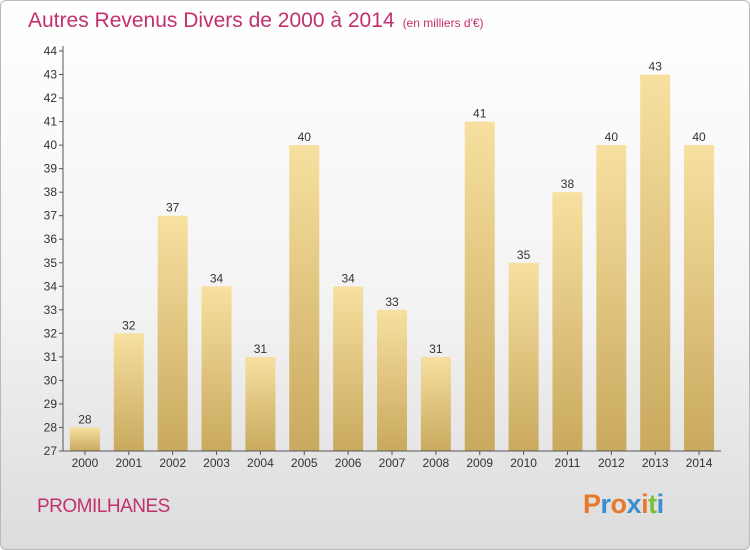  I want to click on x-tick-label: 2005, so click(304, 463).